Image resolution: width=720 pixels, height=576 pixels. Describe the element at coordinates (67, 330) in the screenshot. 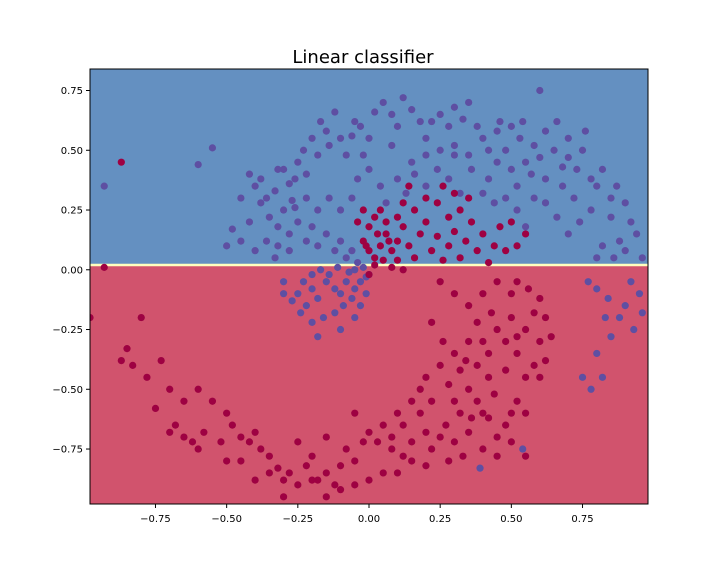

I see `y-tick-label: −0.25` at that location.